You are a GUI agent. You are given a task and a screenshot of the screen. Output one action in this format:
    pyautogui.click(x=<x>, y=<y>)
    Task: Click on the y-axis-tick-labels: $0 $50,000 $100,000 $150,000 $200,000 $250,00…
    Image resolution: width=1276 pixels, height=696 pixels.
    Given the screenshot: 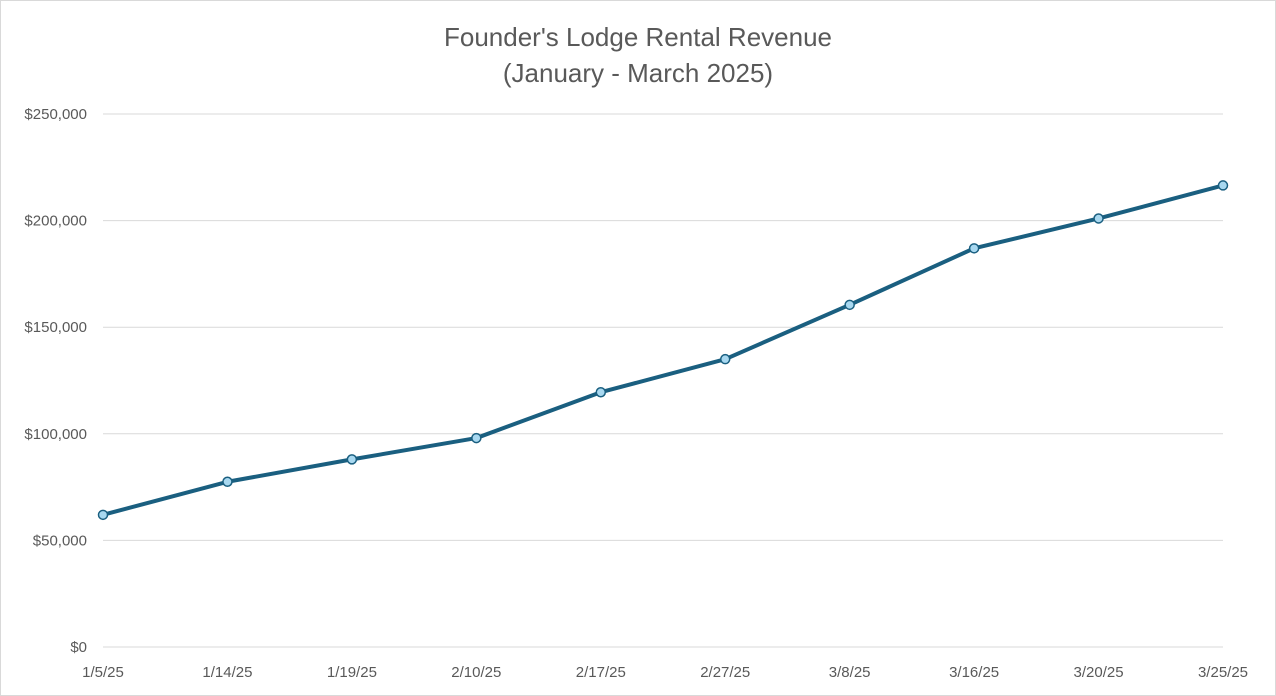 What is the action you would take?
    pyautogui.click(x=55, y=381)
    